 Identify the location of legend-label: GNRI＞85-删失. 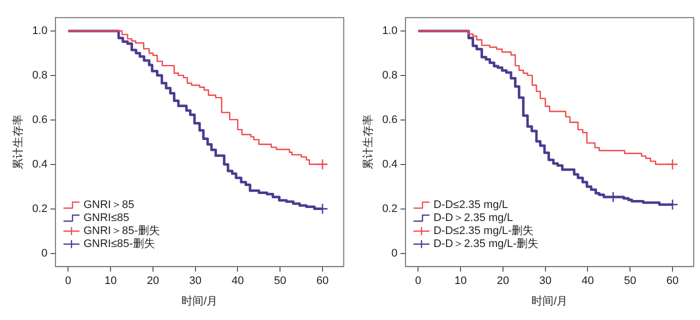
(121, 231).